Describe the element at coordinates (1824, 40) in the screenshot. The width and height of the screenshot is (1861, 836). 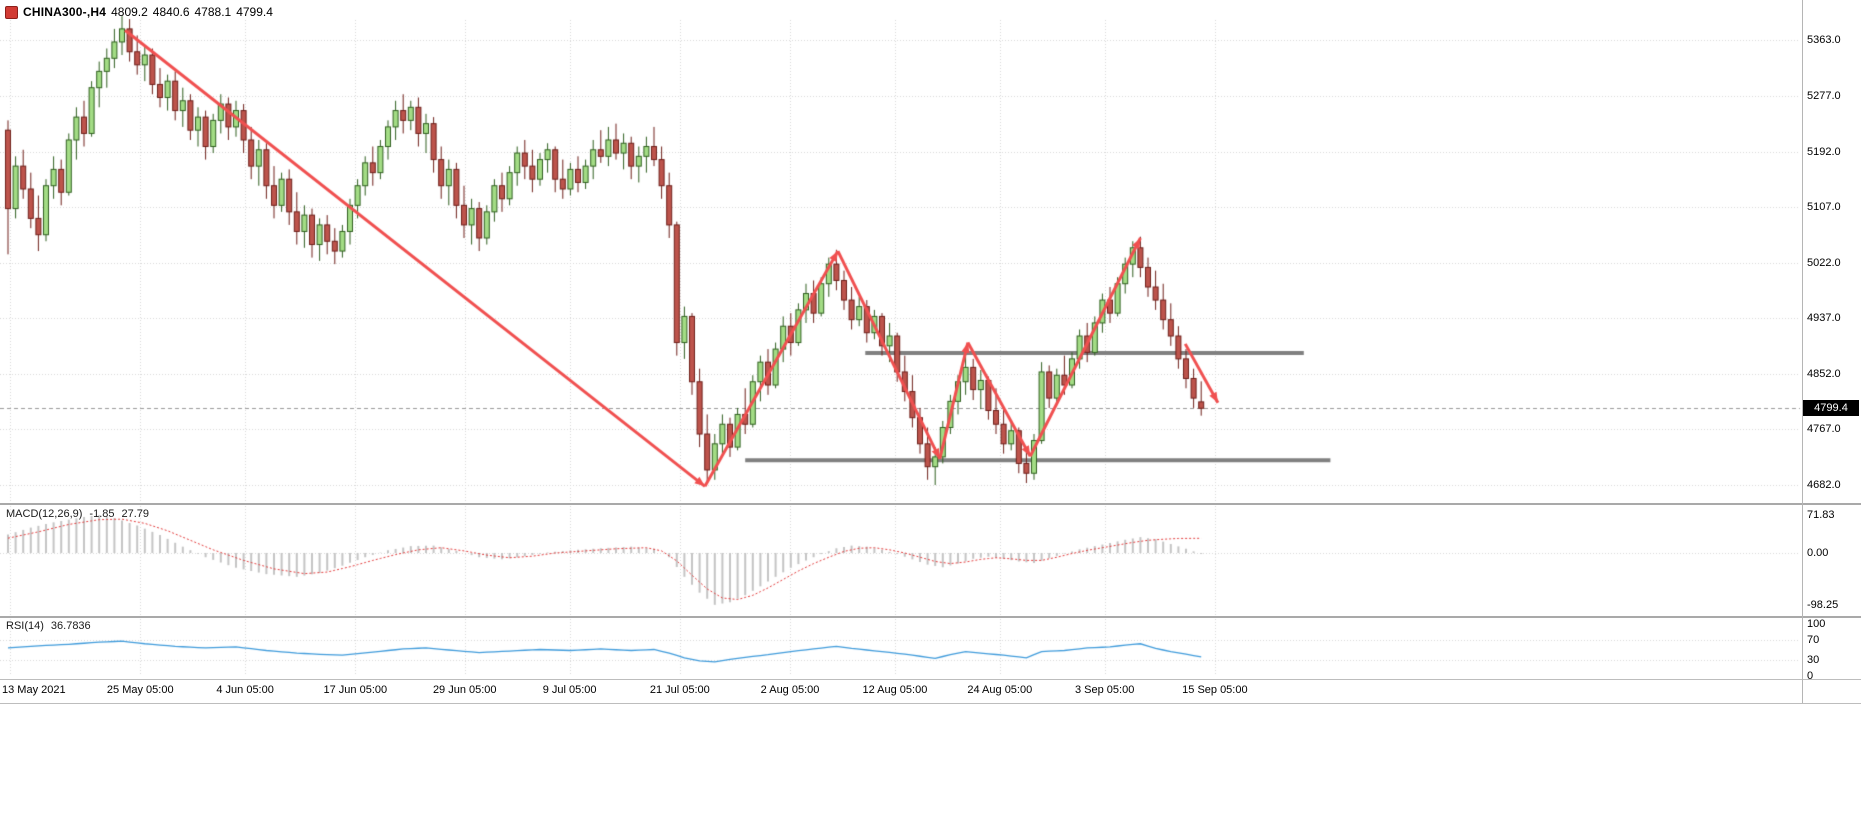
I see `price-axis-label: 5363.0` at that location.